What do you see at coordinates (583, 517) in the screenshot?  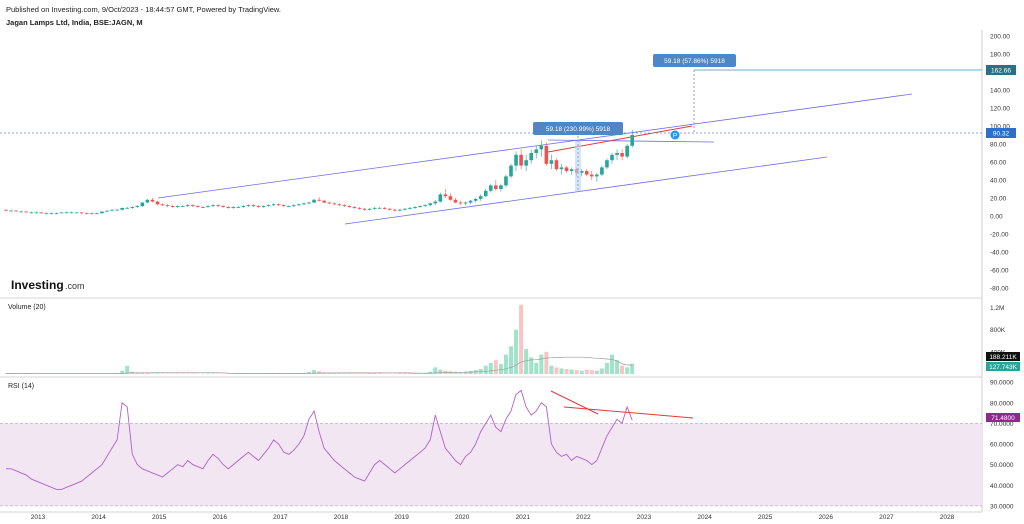 I see `time-tick-label: 2022` at bounding box center [583, 517].